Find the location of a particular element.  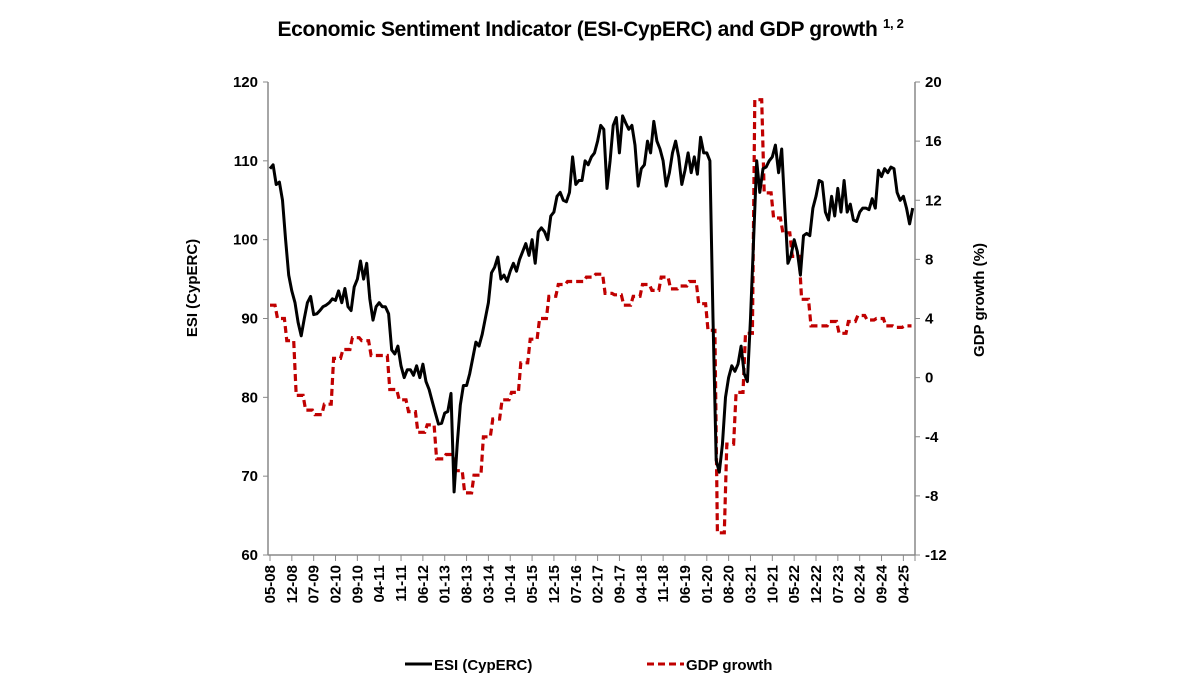

y-left-tick-label: 100 is located at coordinates (245, 240).